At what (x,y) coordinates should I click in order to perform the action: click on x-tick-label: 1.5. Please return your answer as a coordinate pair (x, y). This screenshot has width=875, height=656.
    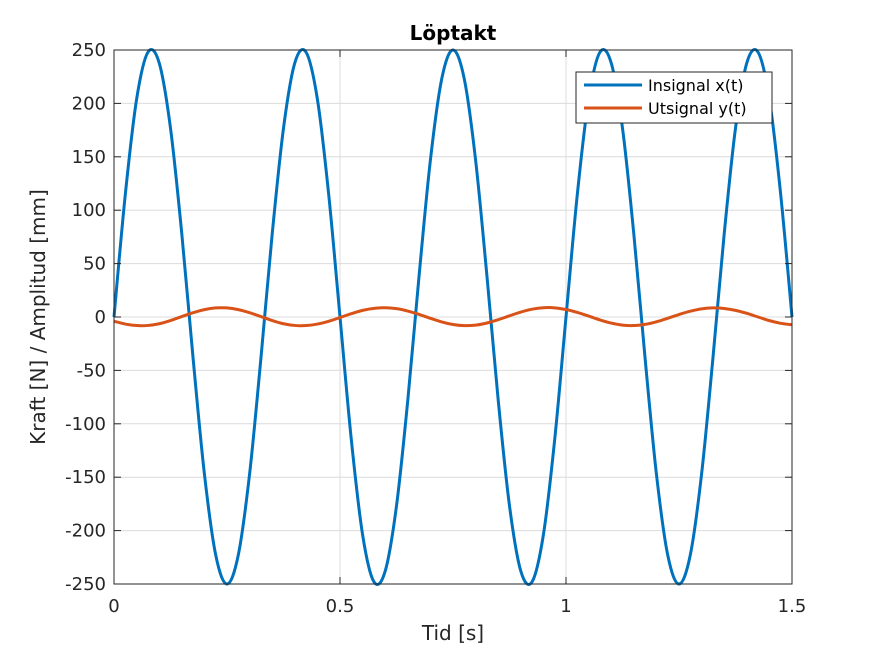
    Looking at the image, I should click on (792, 606).